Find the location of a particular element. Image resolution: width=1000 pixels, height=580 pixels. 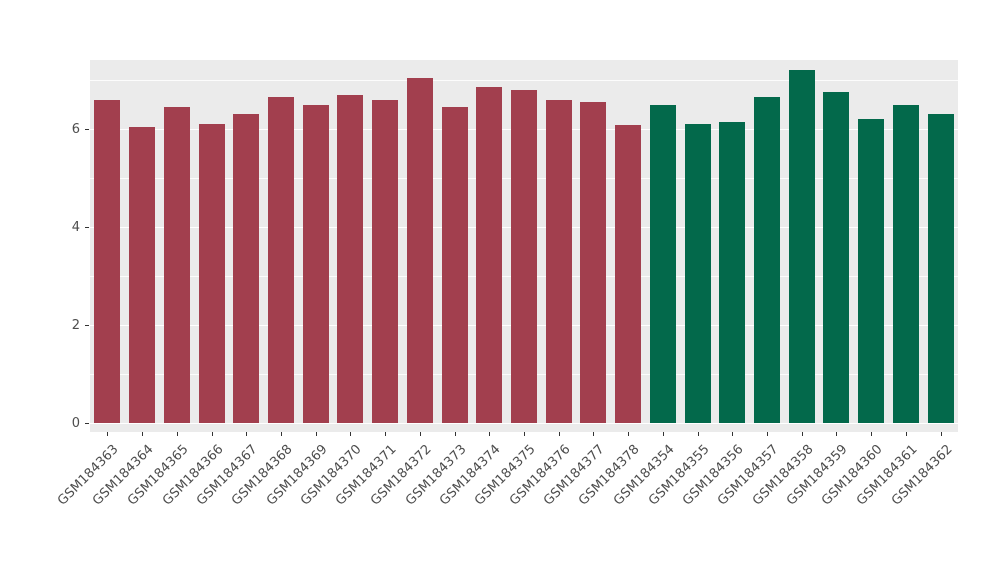

bar-GSM184373 is located at coordinates (454, 264).